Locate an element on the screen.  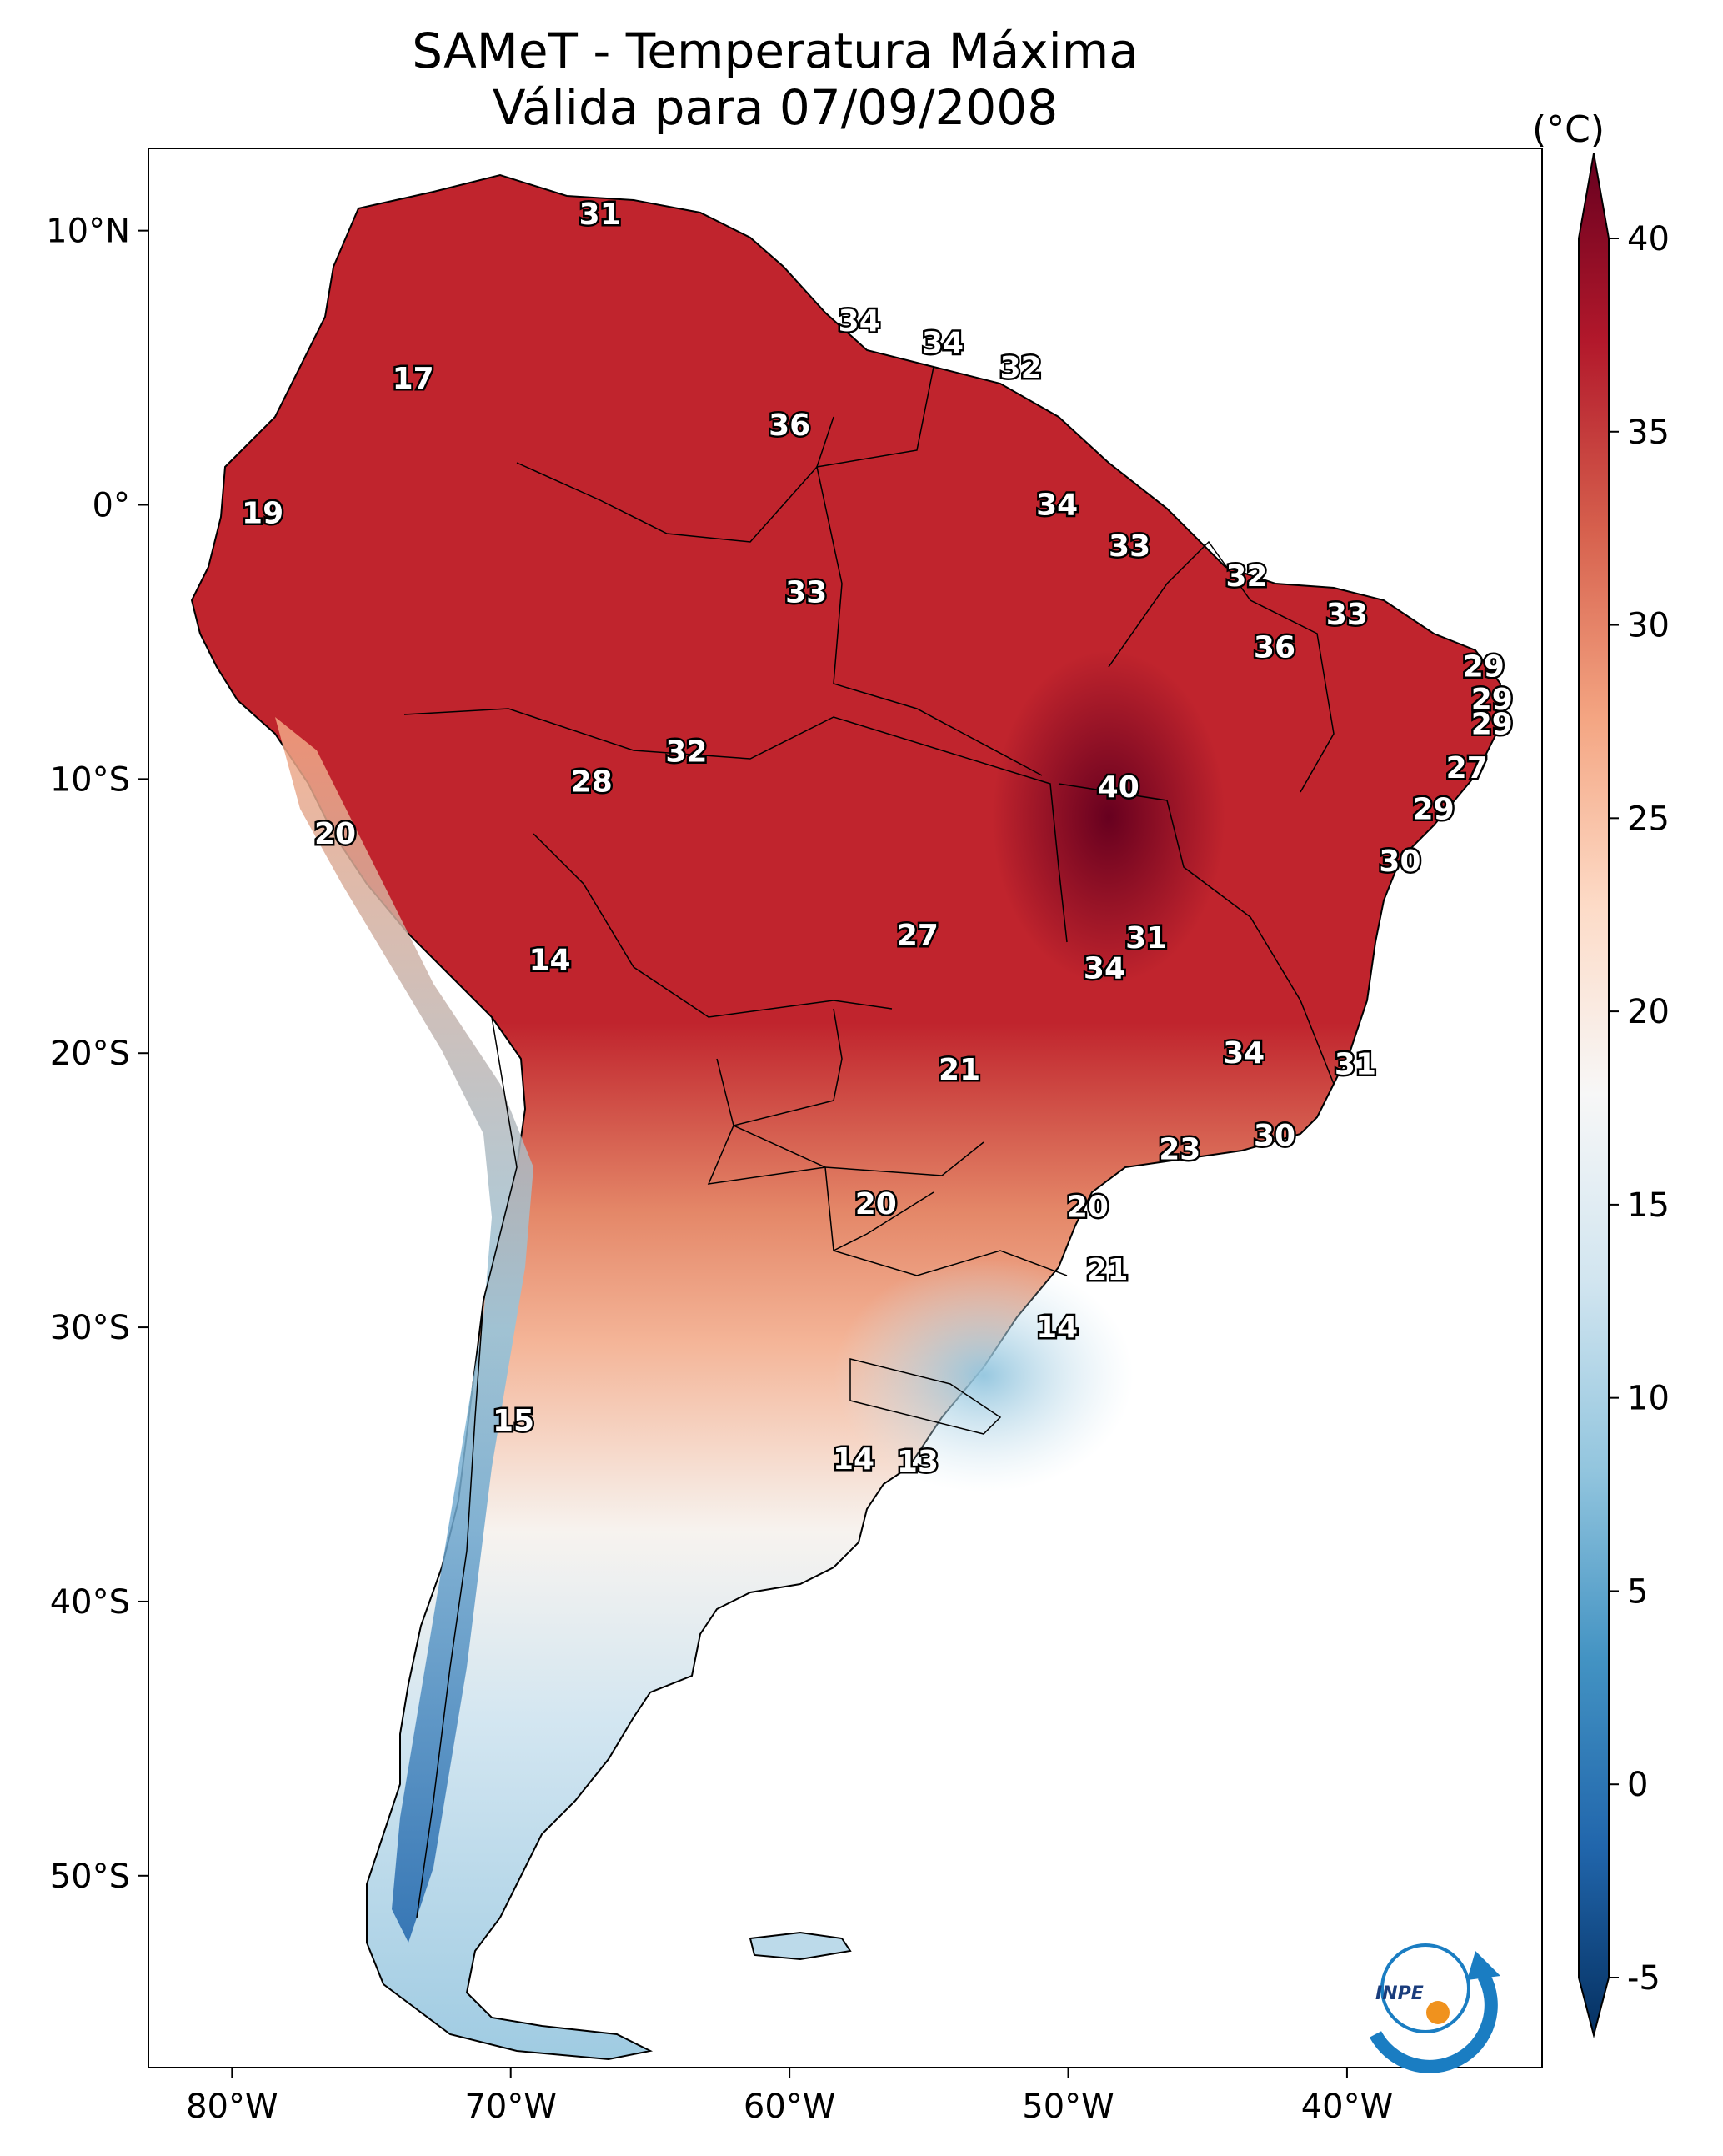
temperature-label: 23 is located at coordinates (1179, 1149).